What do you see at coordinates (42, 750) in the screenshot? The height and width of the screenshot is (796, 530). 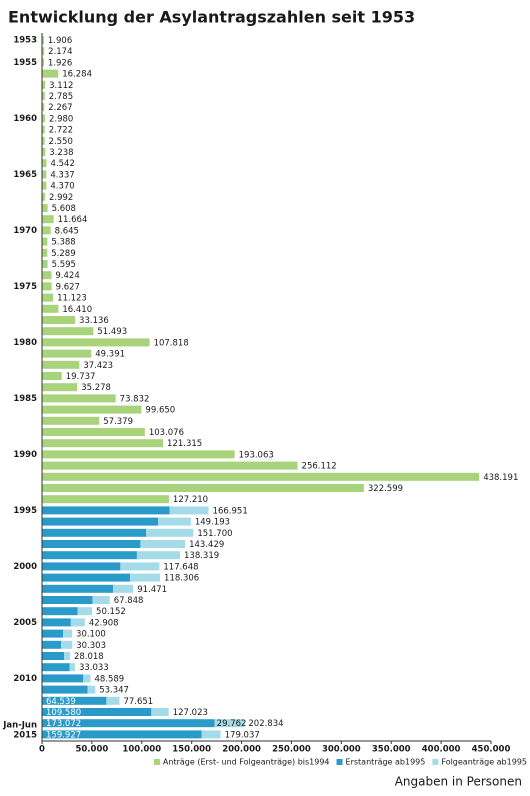 I see `x-tick-label: 0` at bounding box center [42, 750].